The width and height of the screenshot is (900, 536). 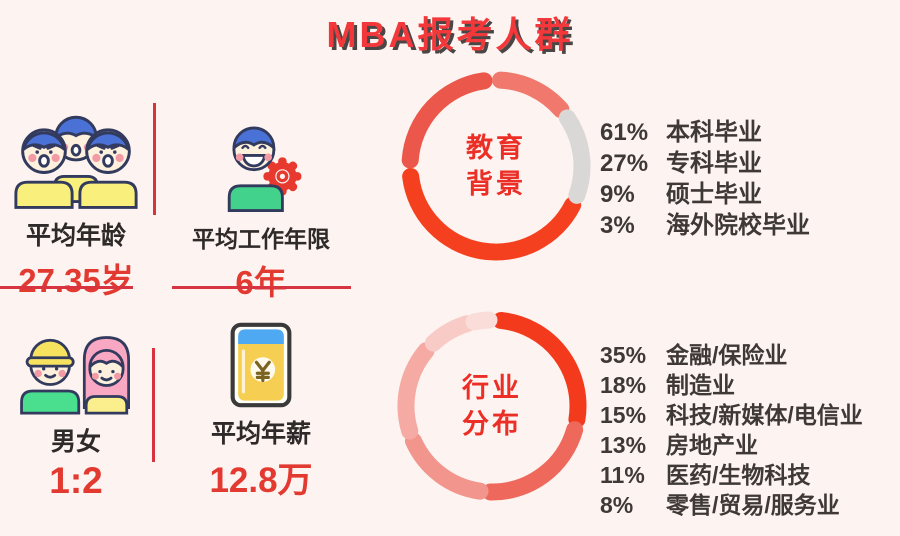 I want to click on page-title: MBA报考人群, so click(x=450, y=34).